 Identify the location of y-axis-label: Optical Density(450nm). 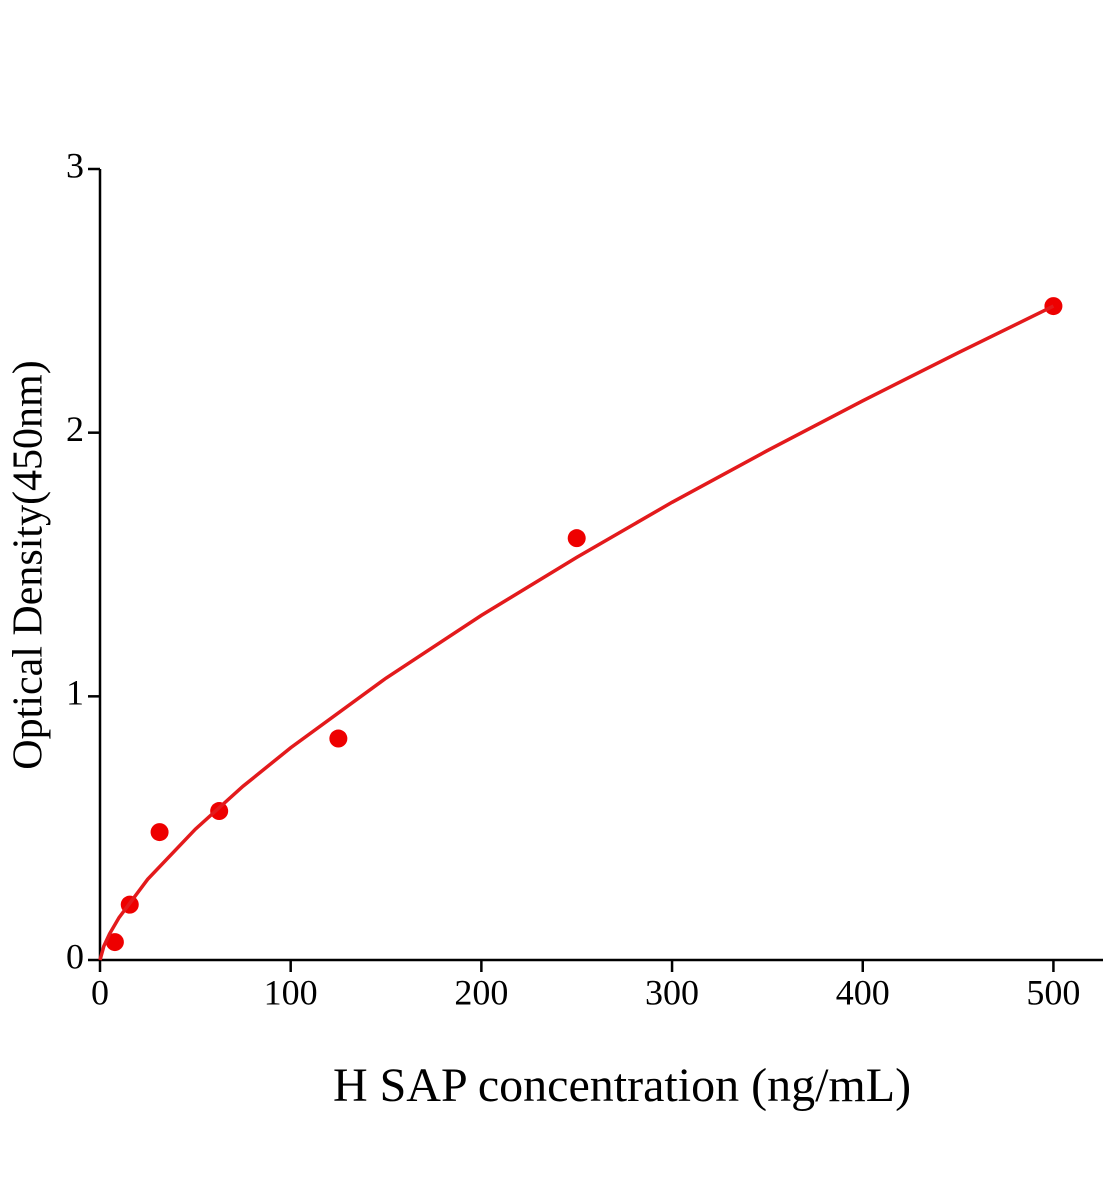
(29, 564).